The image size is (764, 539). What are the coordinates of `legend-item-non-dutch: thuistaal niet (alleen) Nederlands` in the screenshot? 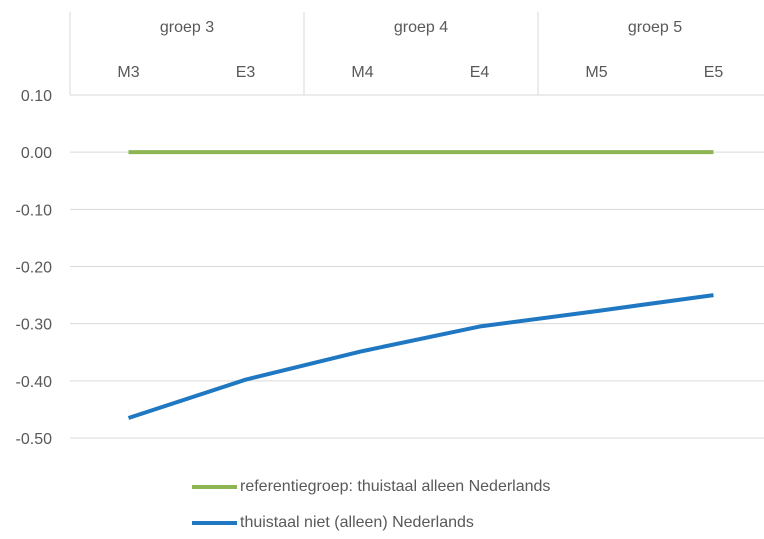 It's located at (333, 523).